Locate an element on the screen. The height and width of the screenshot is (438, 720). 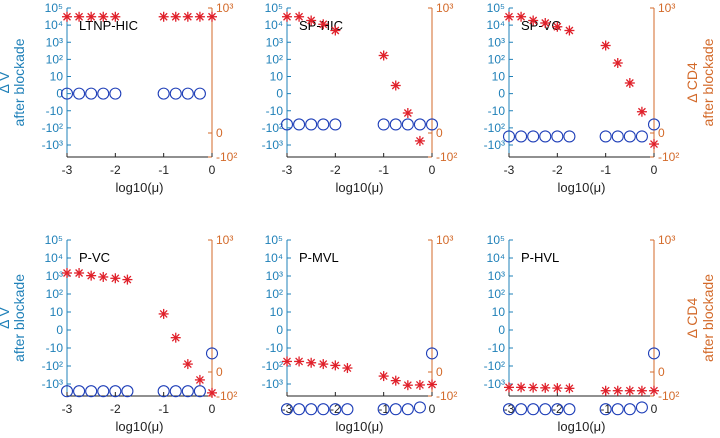
left-tick-label: -10³ is located at coordinates (494, 145).